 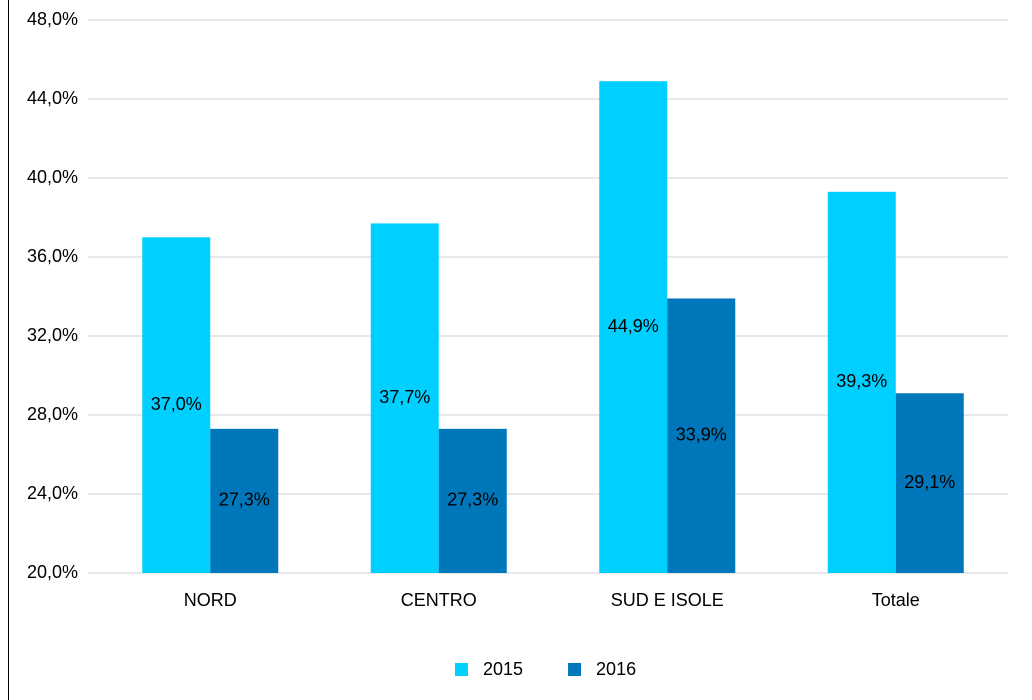 What do you see at coordinates (616, 669) in the screenshot?
I see `legend-label: 2016` at bounding box center [616, 669].